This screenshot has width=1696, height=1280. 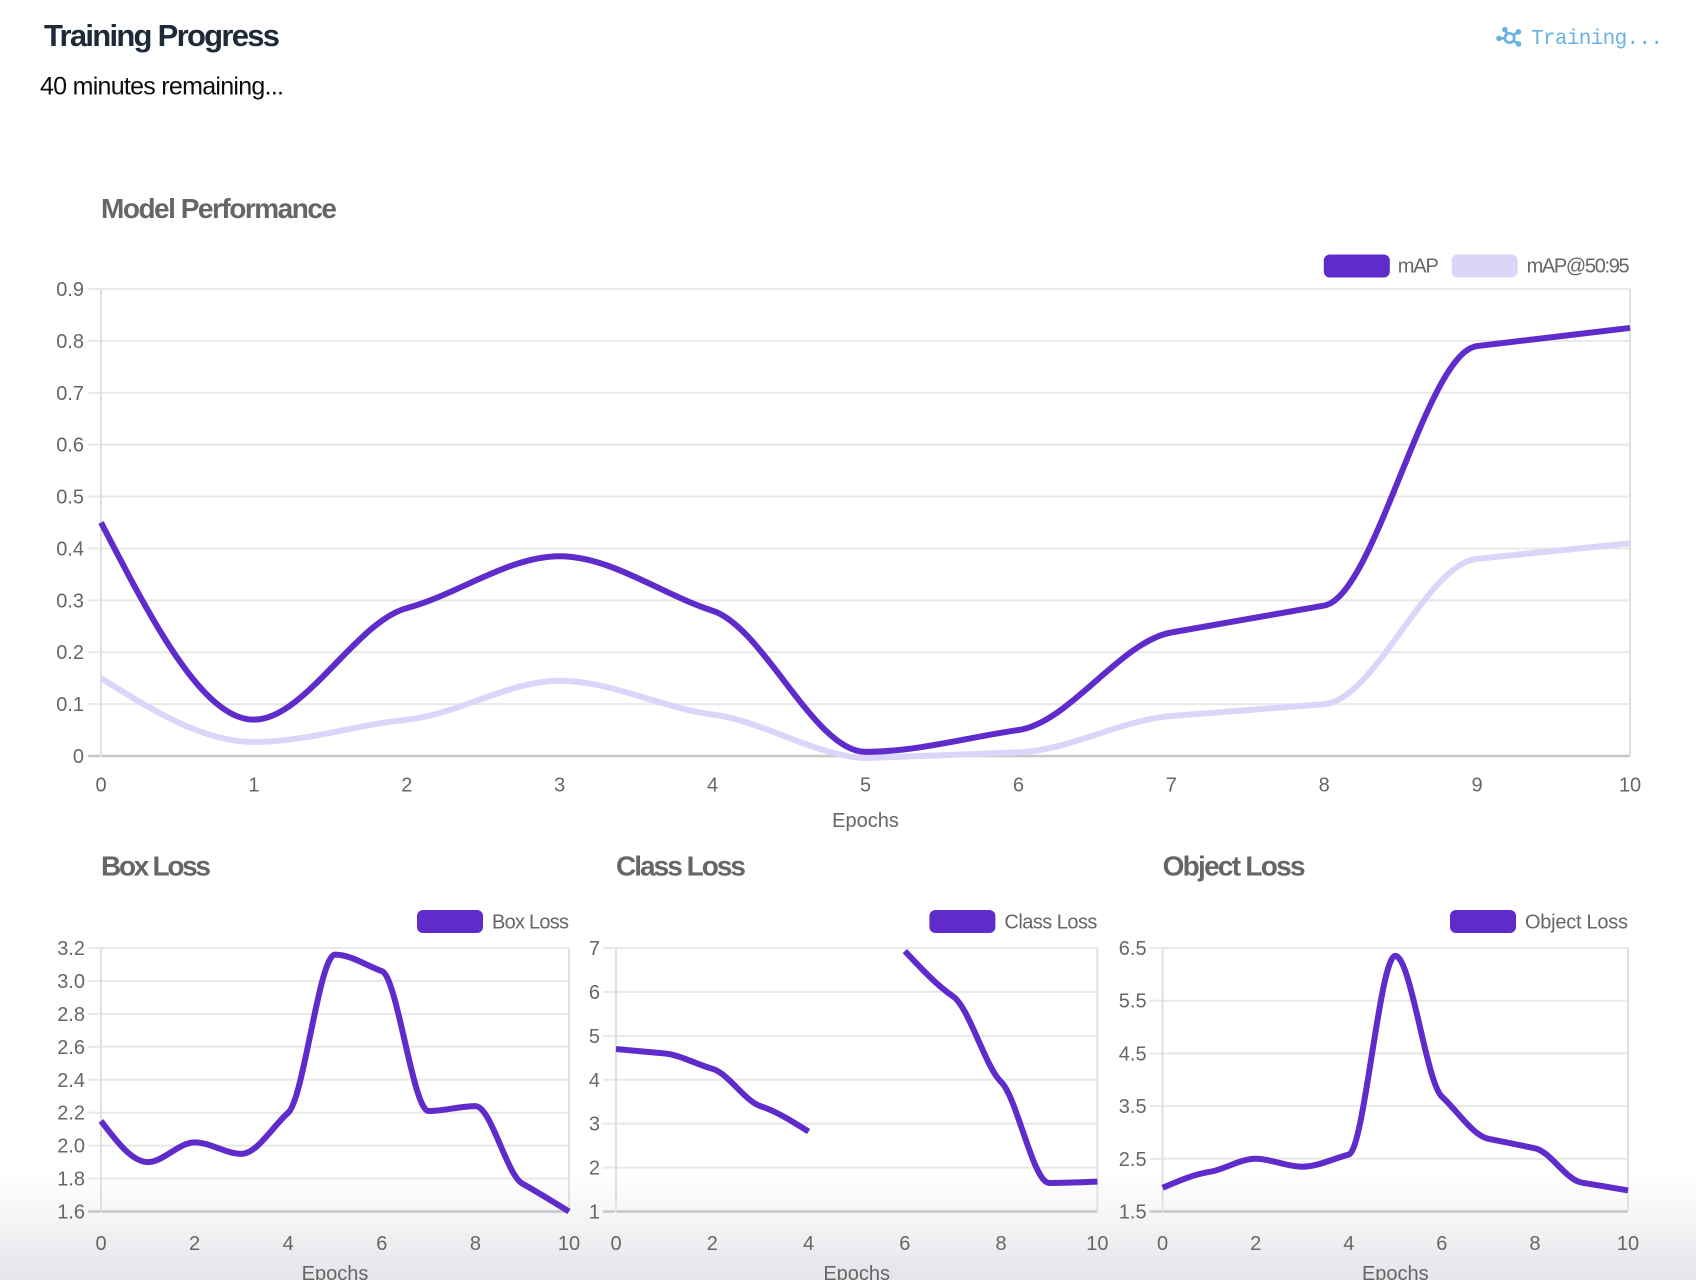 I want to click on svg-text: 6.5, so click(x=1133, y=949).